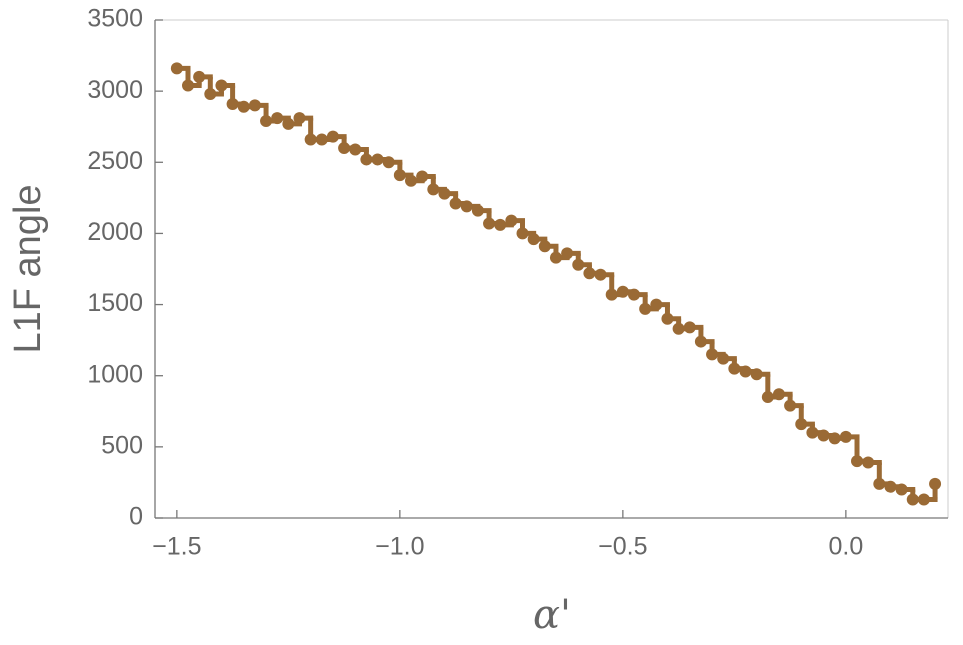  I want to click on y-tick-label: 500, so click(122, 445).